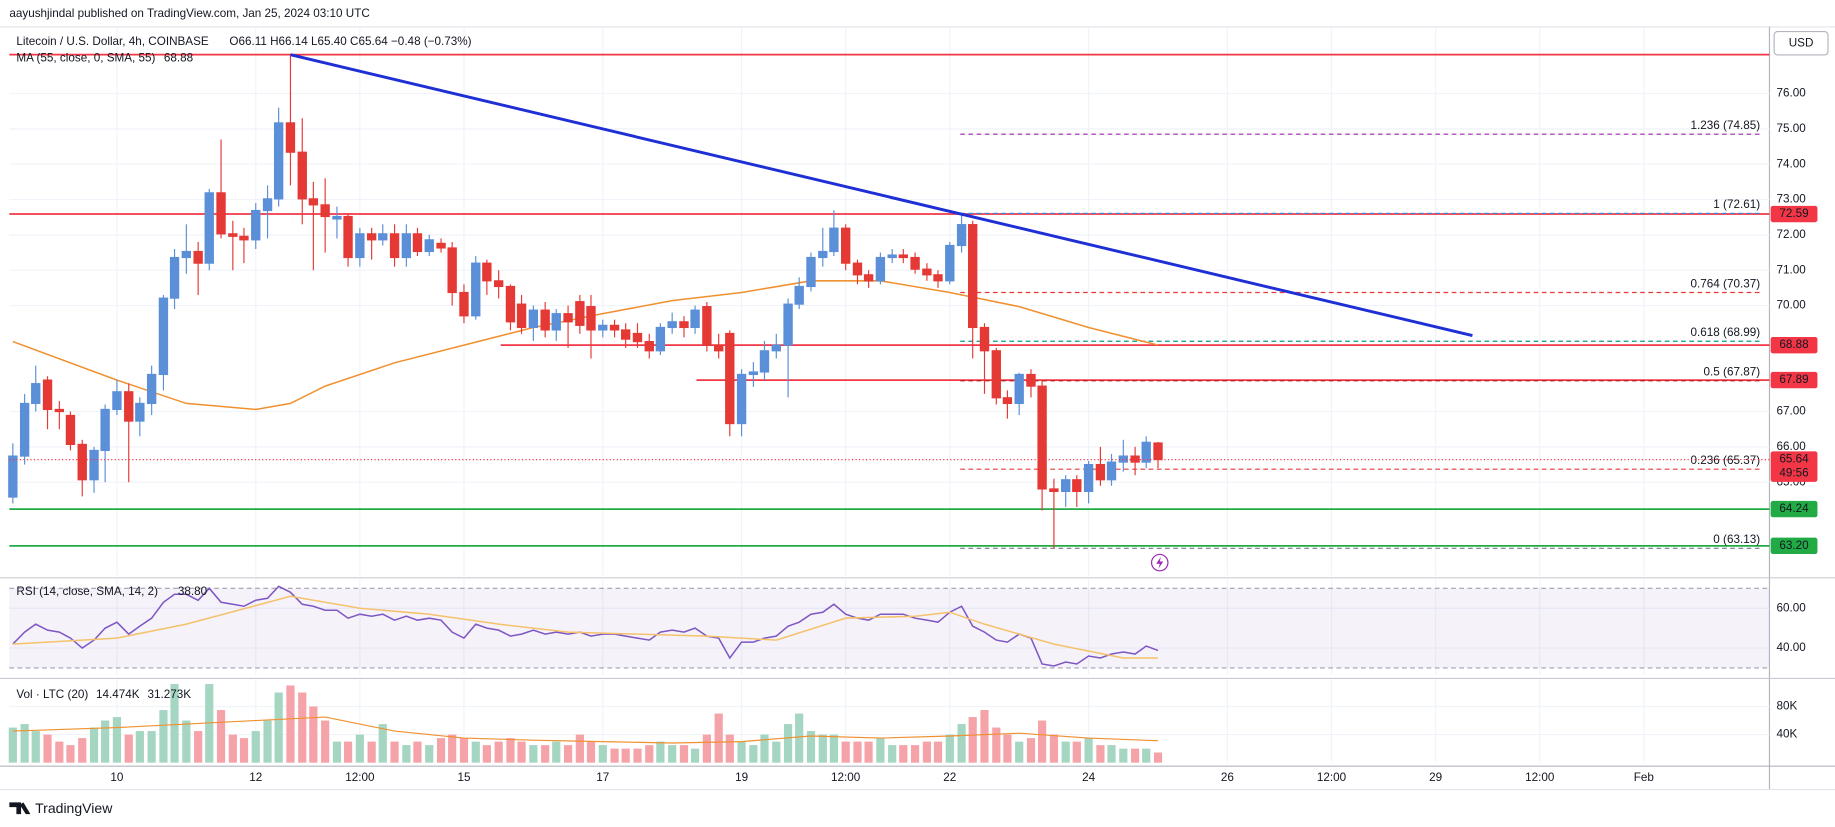 This screenshot has width=1835, height=827. Describe the element at coordinates (1786, 706) in the screenshot. I see `y-tick-label: 80K` at that location.